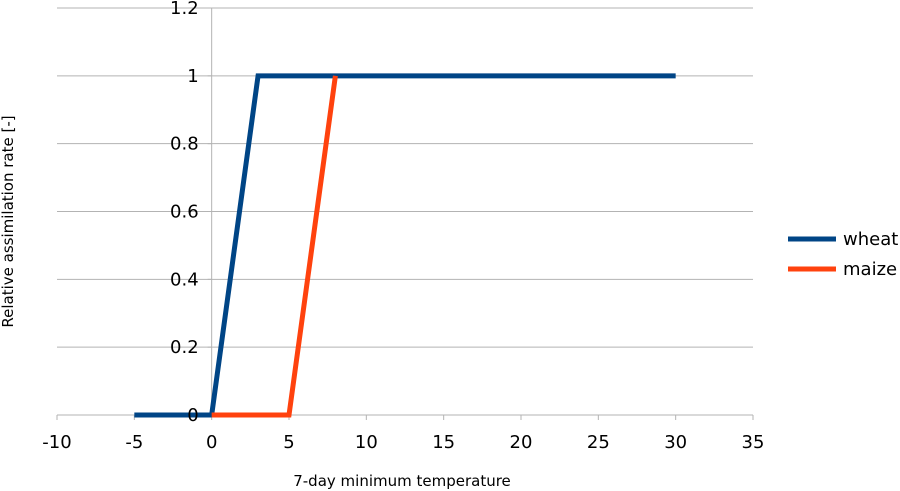 The width and height of the screenshot is (900, 491). What do you see at coordinates (211, 442) in the screenshot?
I see `x-tick-label: 0` at bounding box center [211, 442].